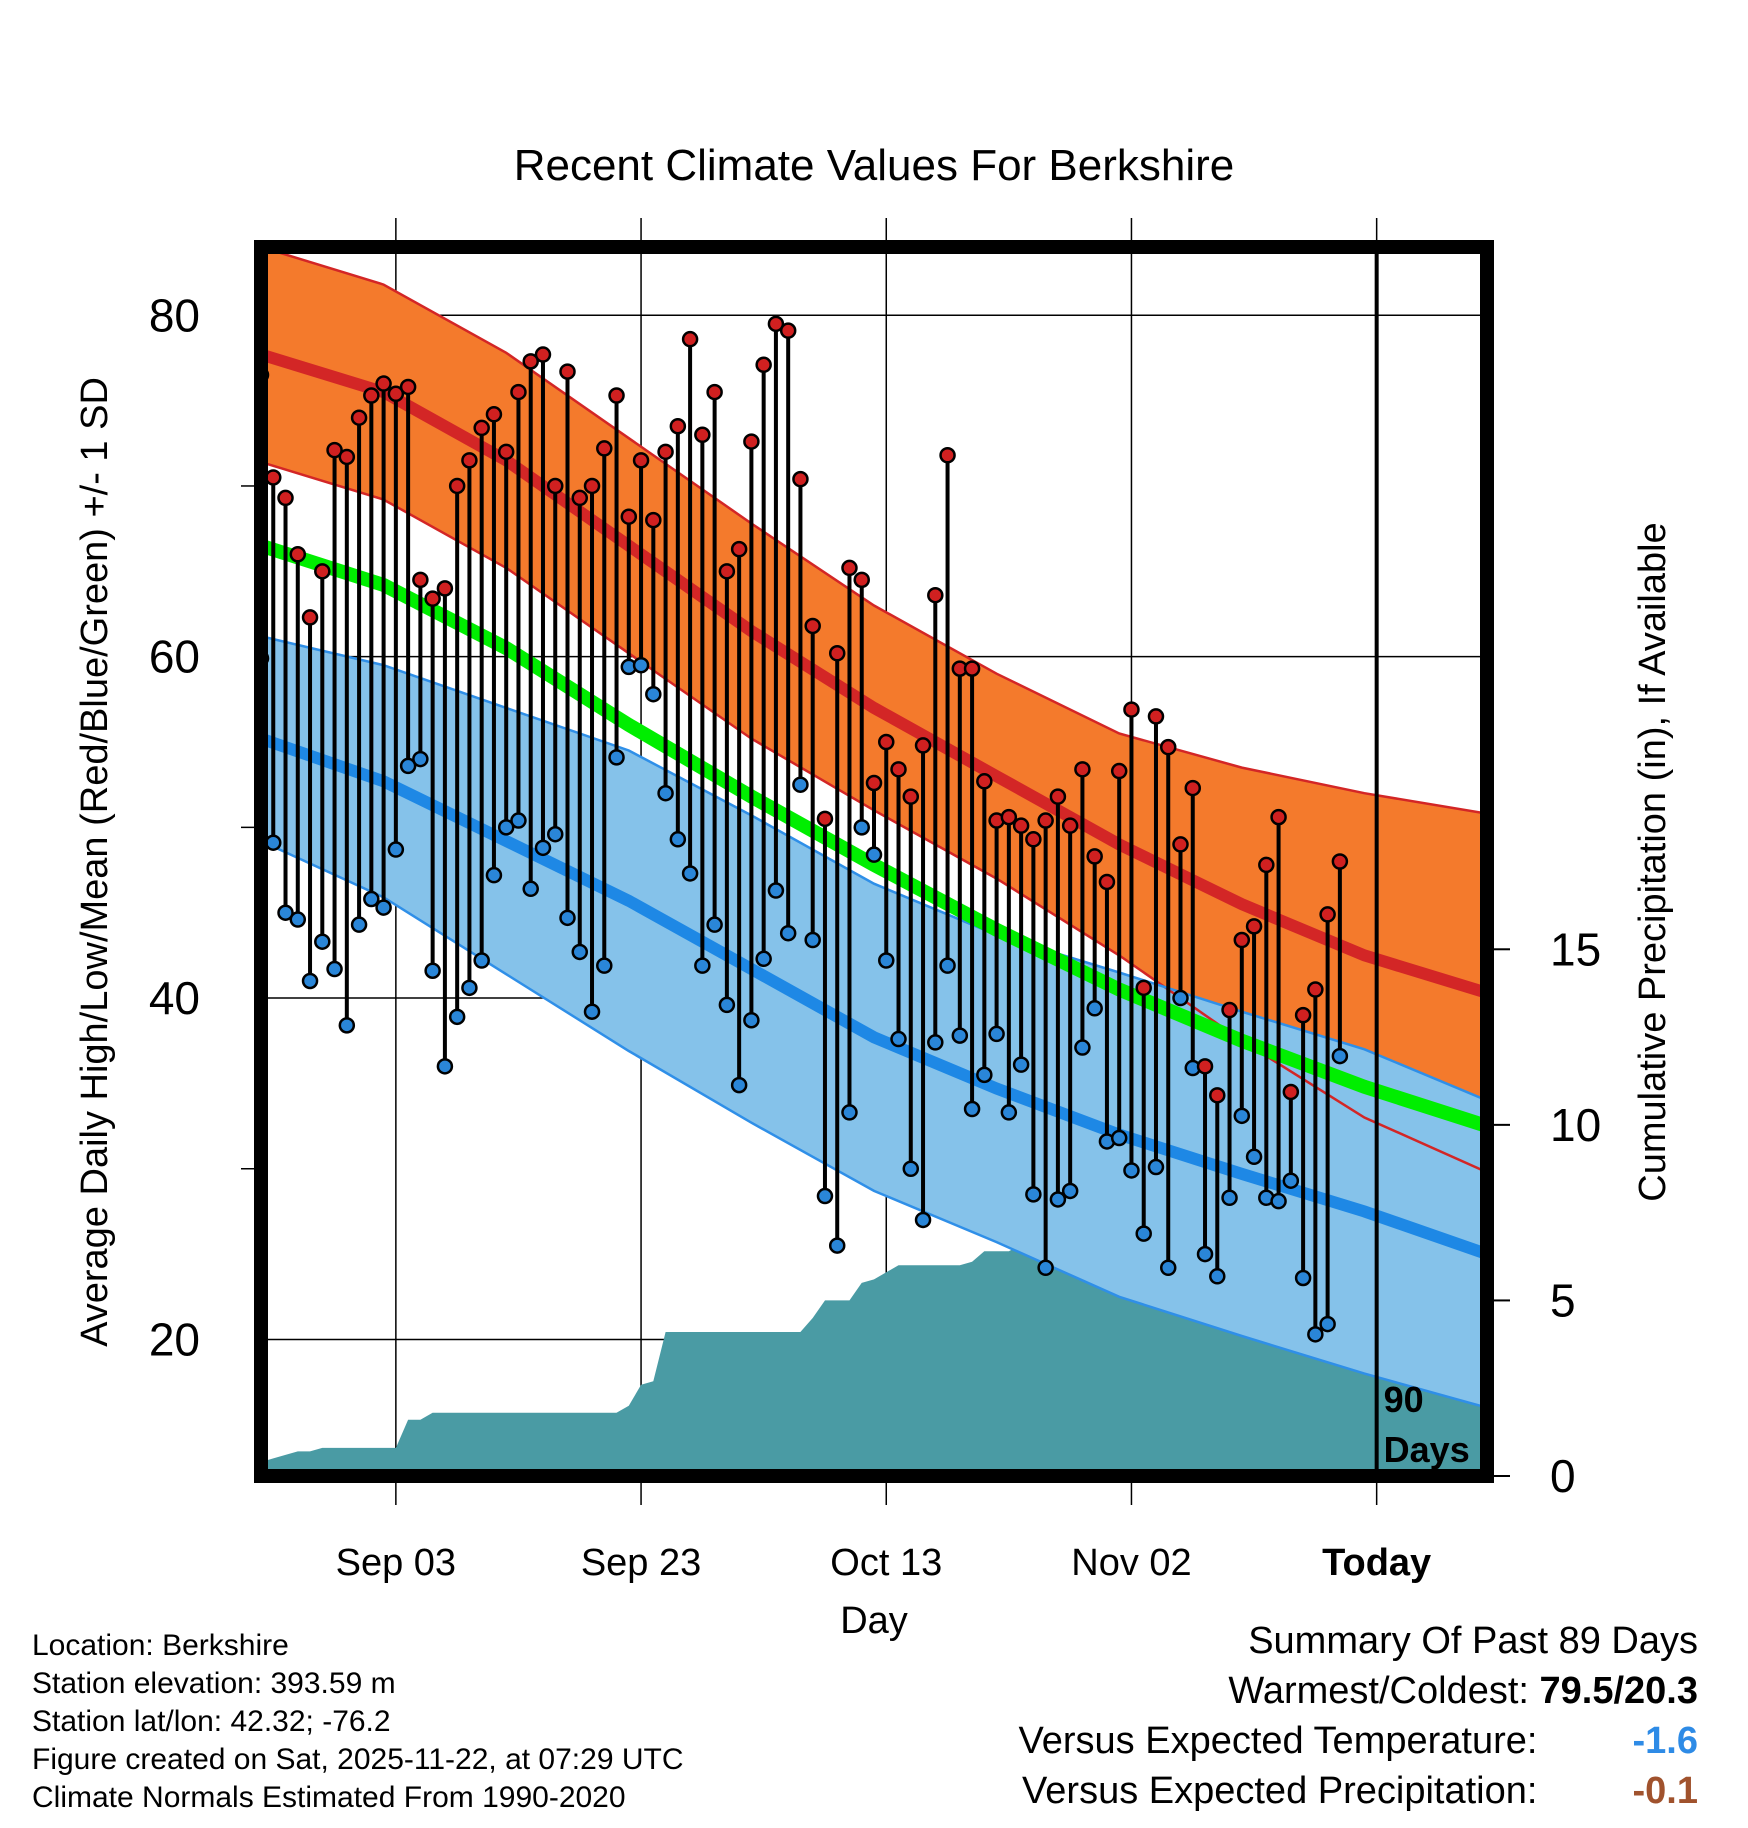 This screenshot has width=1748, height=1828. Describe the element at coordinates (1575, 1125) in the screenshot. I see `y2-tick-label-10: 10` at that location.